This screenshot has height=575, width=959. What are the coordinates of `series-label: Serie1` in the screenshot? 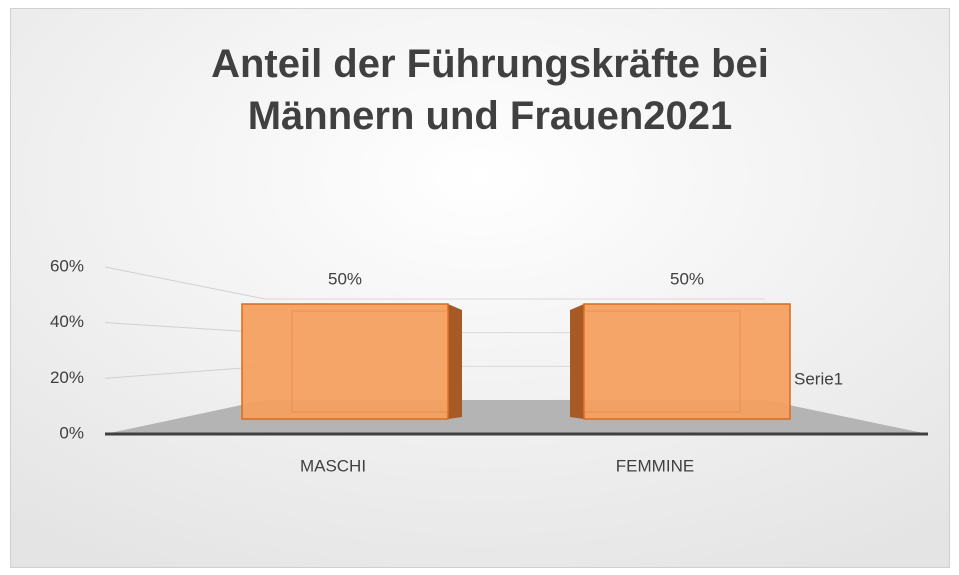 It's located at (818, 378).